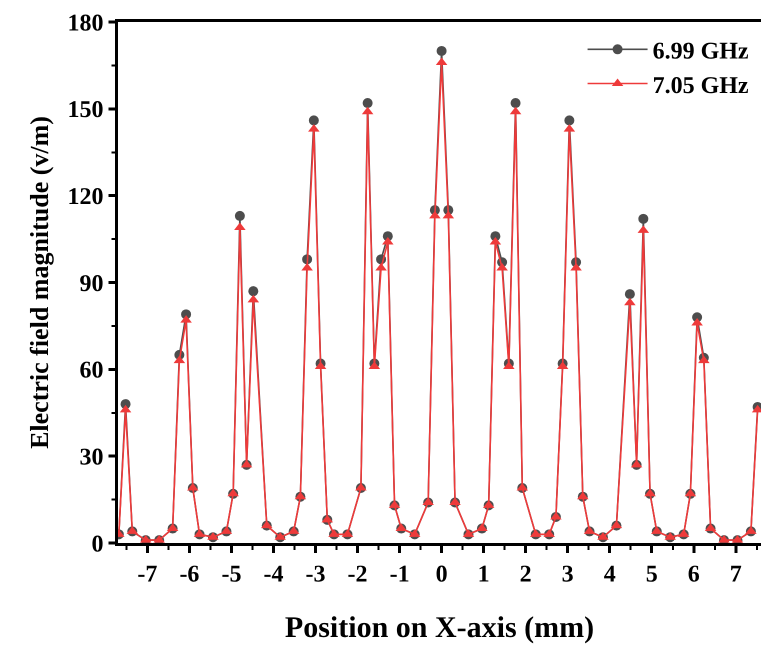 Image resolution: width=761 pixels, height=651 pixels. Describe the element at coordinates (91, 283) in the screenshot. I see `y-tick-label: 90` at that location.